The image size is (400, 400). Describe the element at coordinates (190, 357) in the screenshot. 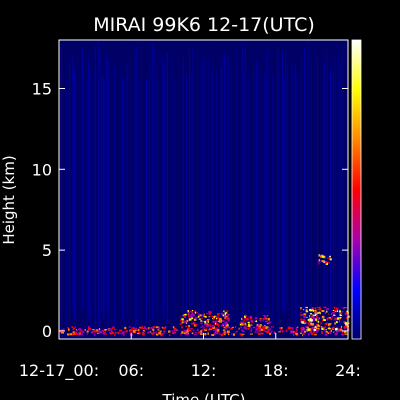

I see `x-axis: 12-17_00: 06: 12: 18: 24:` at that location.